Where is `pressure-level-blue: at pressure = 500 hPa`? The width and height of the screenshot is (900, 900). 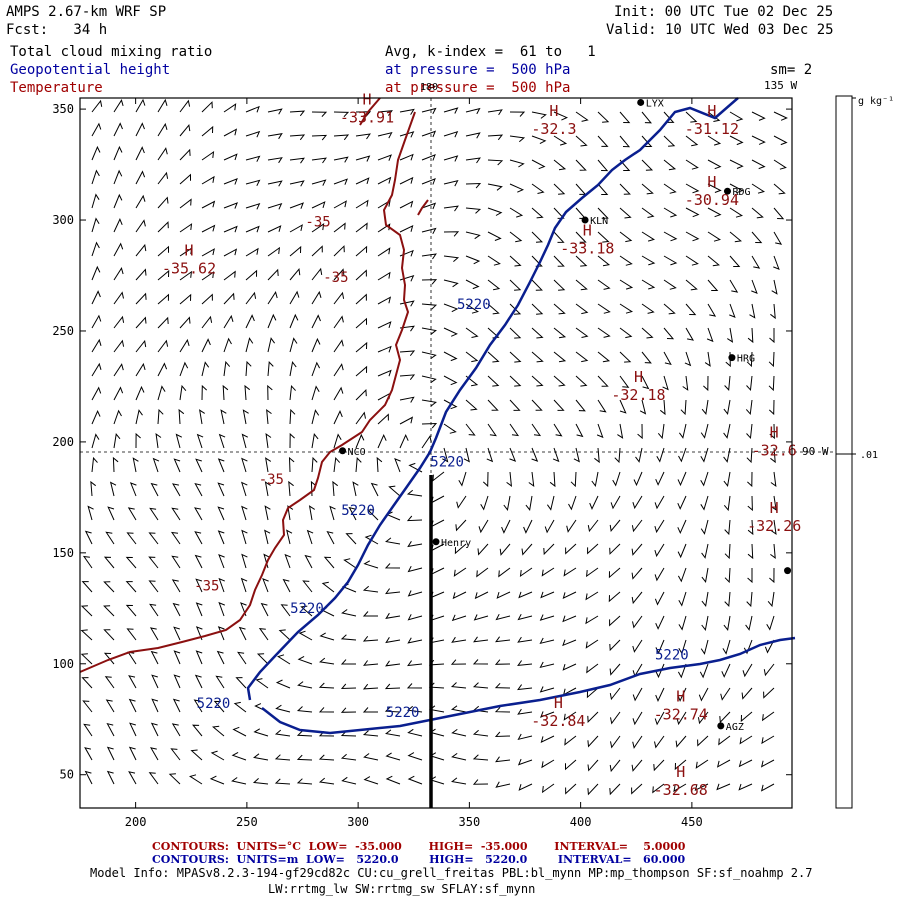 pressure-level-blue: at pressure = 500 hPa is located at coordinates (478, 70).